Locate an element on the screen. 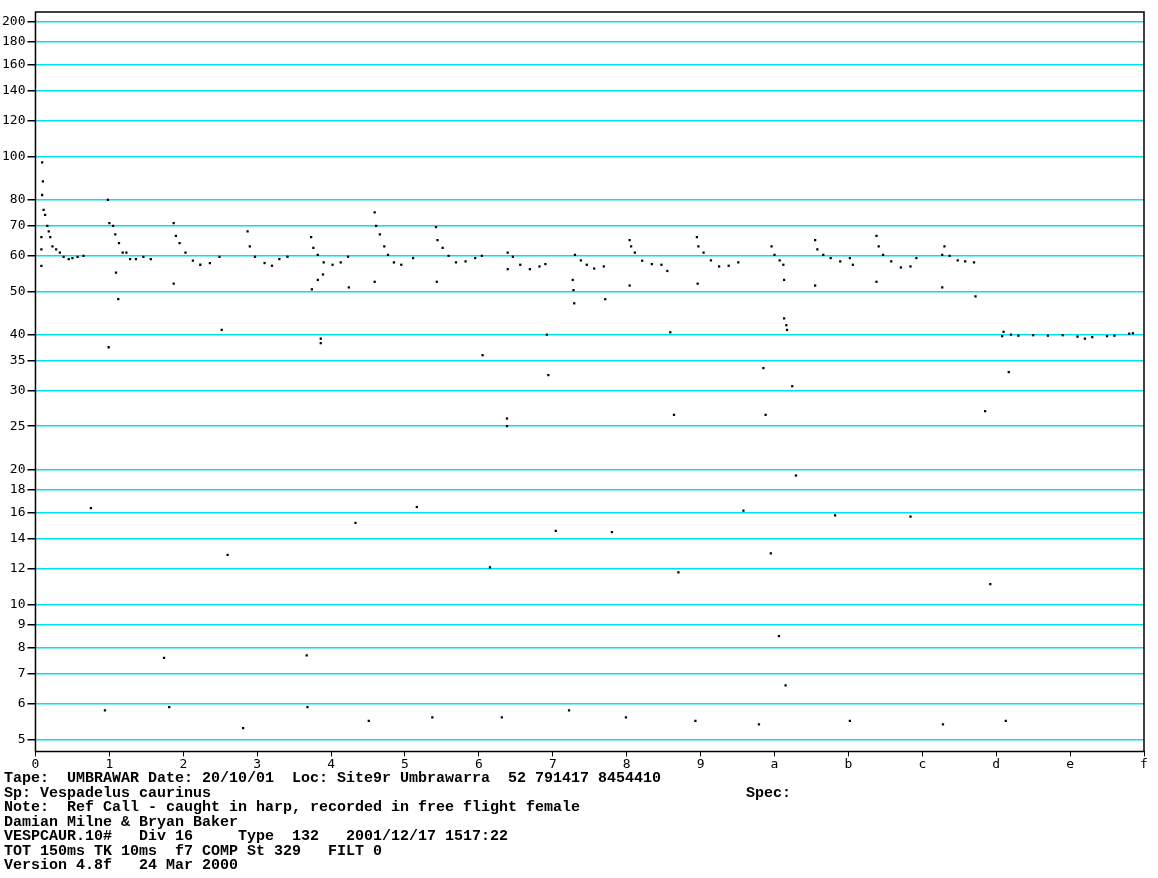  x-tick-label: 9 is located at coordinates (700, 763).